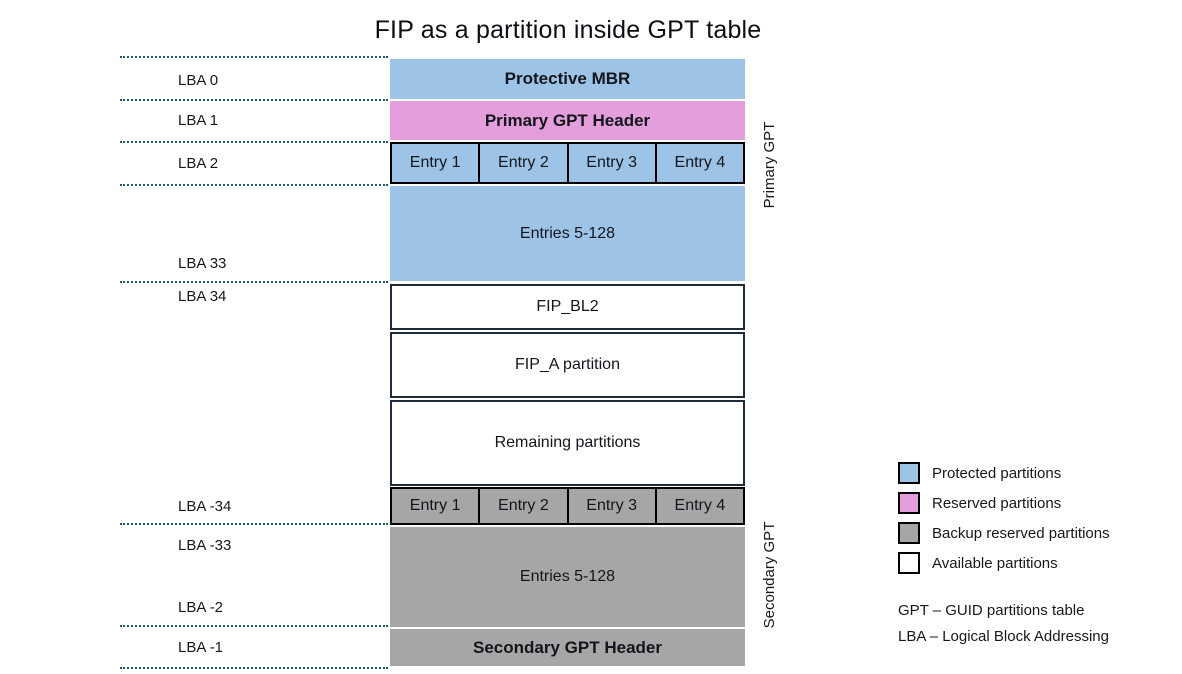 This screenshot has width=1182, height=674. Describe the element at coordinates (567, 233) in the screenshot. I see `block-primary-entries-rest: Entries 5-128` at that location.